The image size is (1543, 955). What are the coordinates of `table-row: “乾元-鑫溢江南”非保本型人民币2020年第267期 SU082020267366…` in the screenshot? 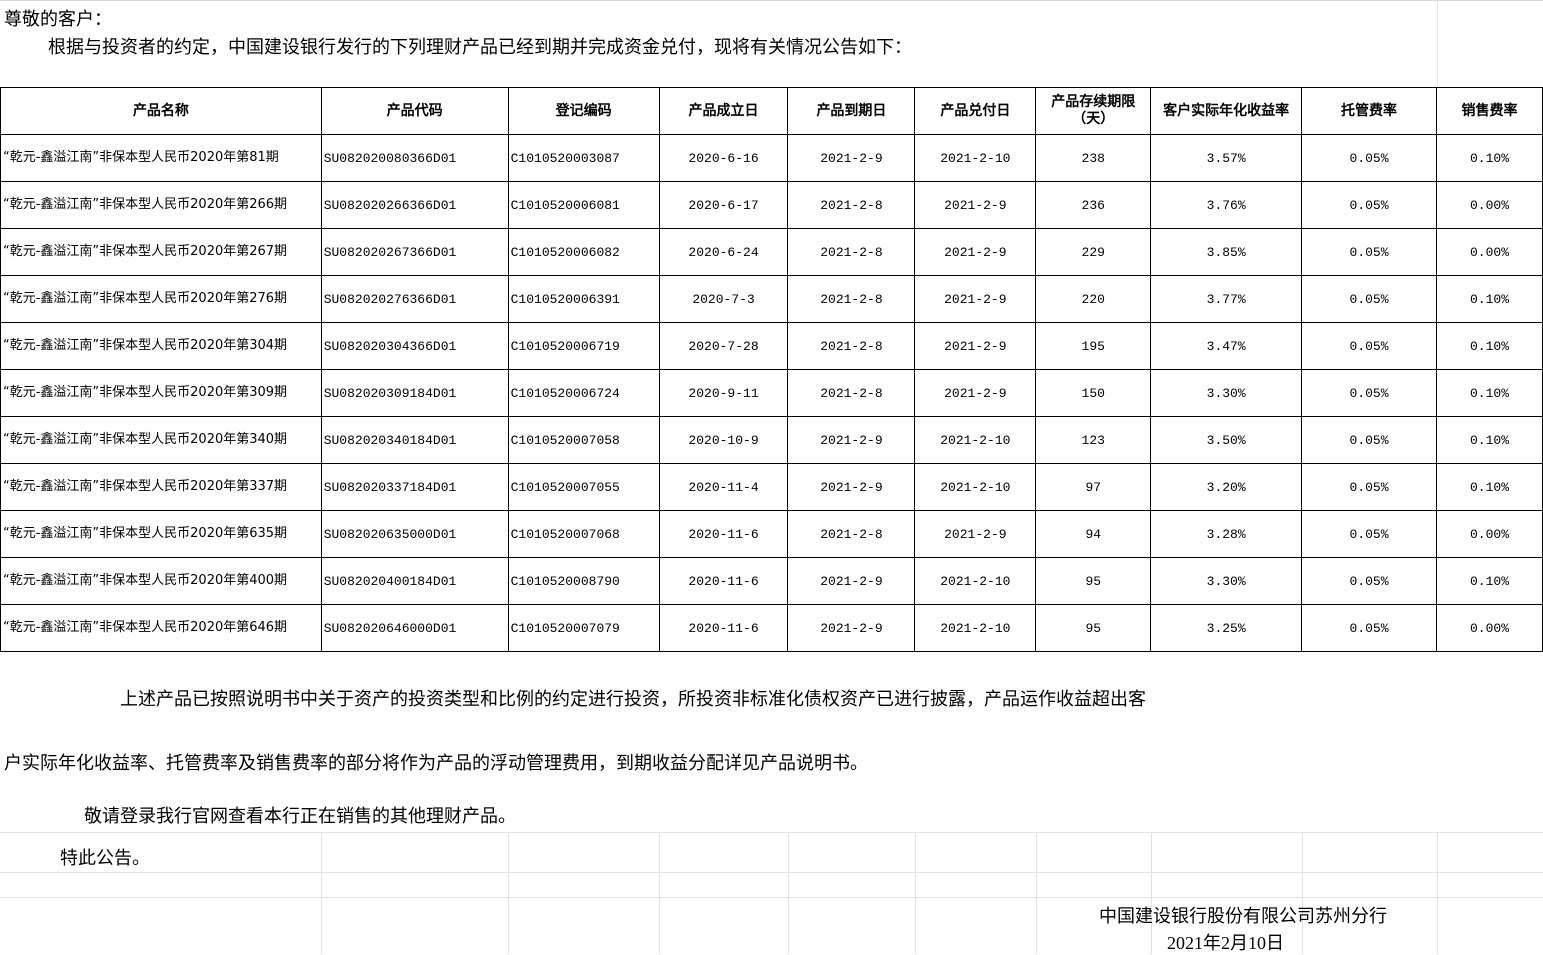 It's located at (771, 252).